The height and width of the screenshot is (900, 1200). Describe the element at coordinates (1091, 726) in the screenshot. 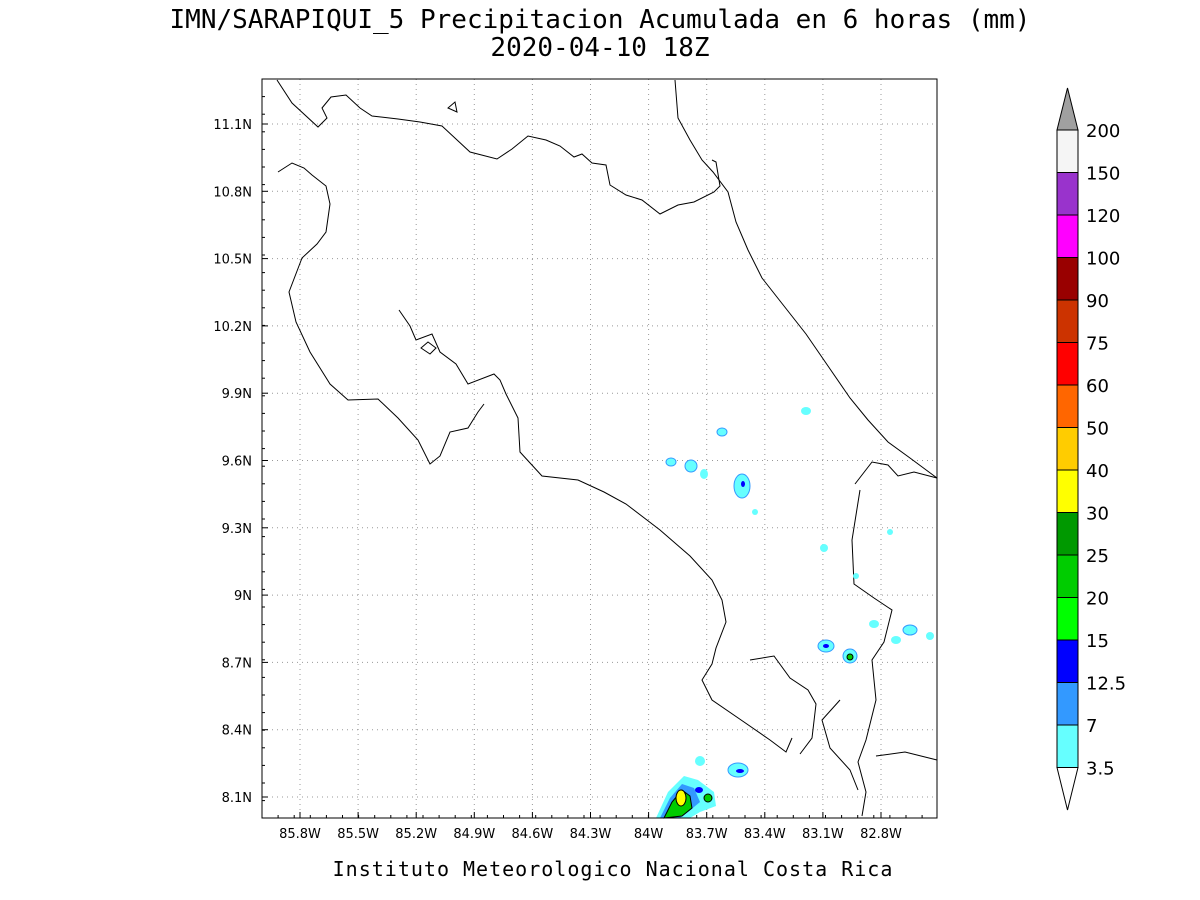

I see `colorbar-label: 7` at that location.